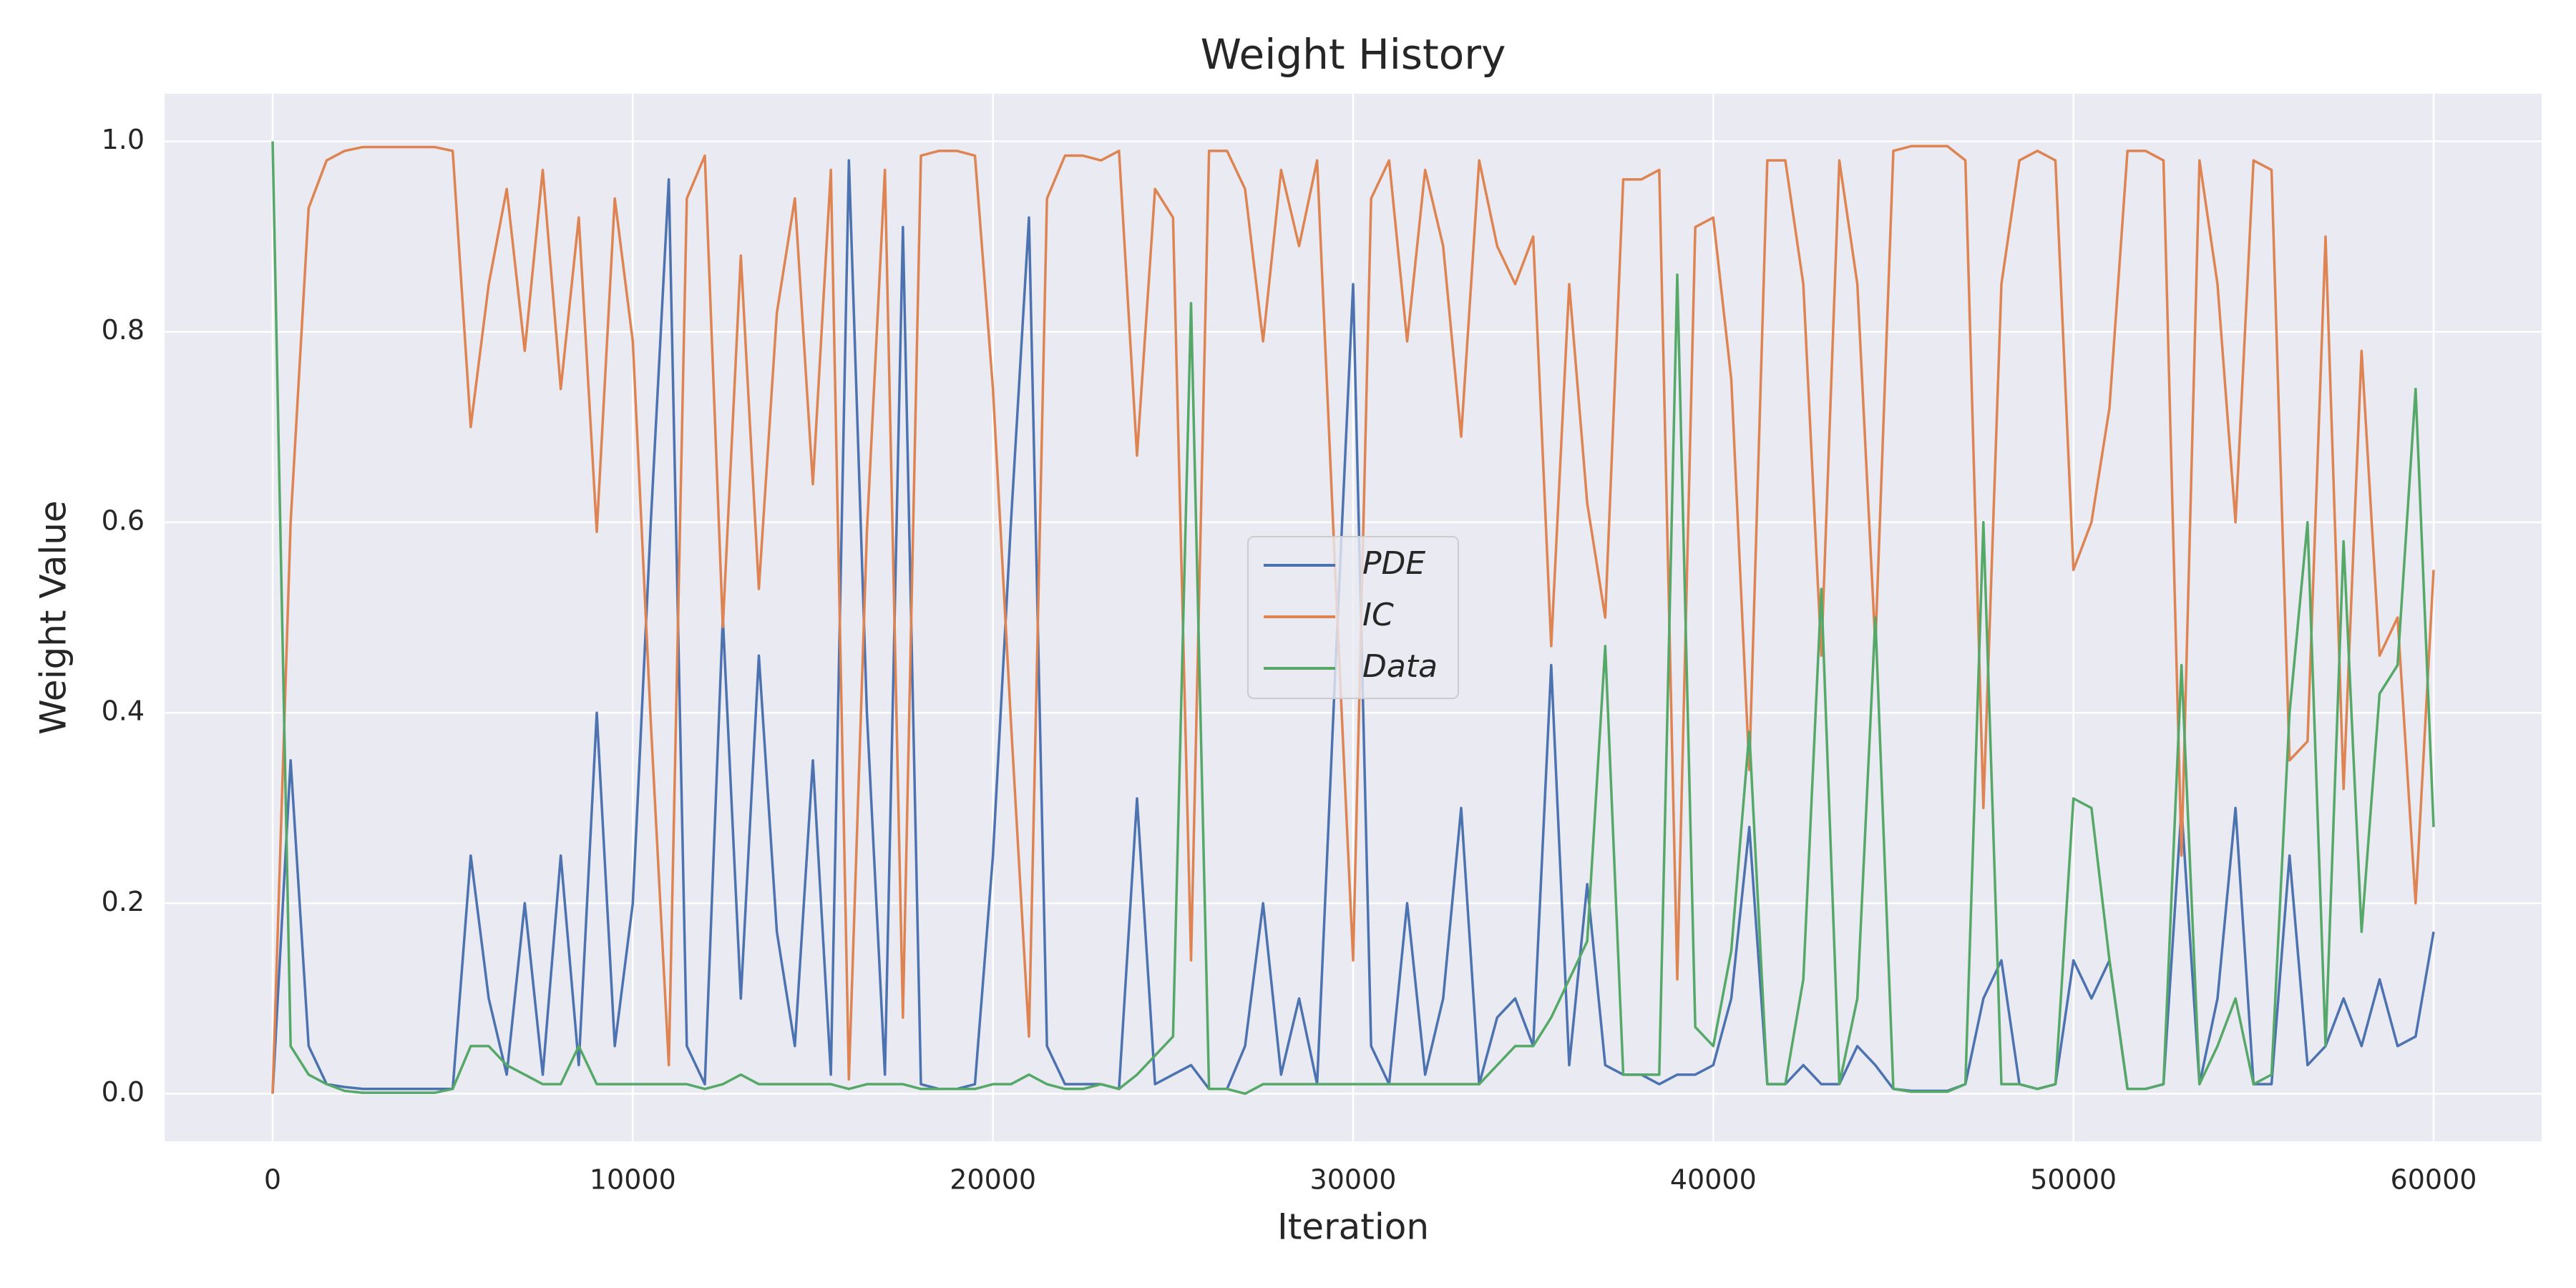  Describe the element at coordinates (53, 617) in the screenshot. I see `y-axis-label: Weight Value` at that location.